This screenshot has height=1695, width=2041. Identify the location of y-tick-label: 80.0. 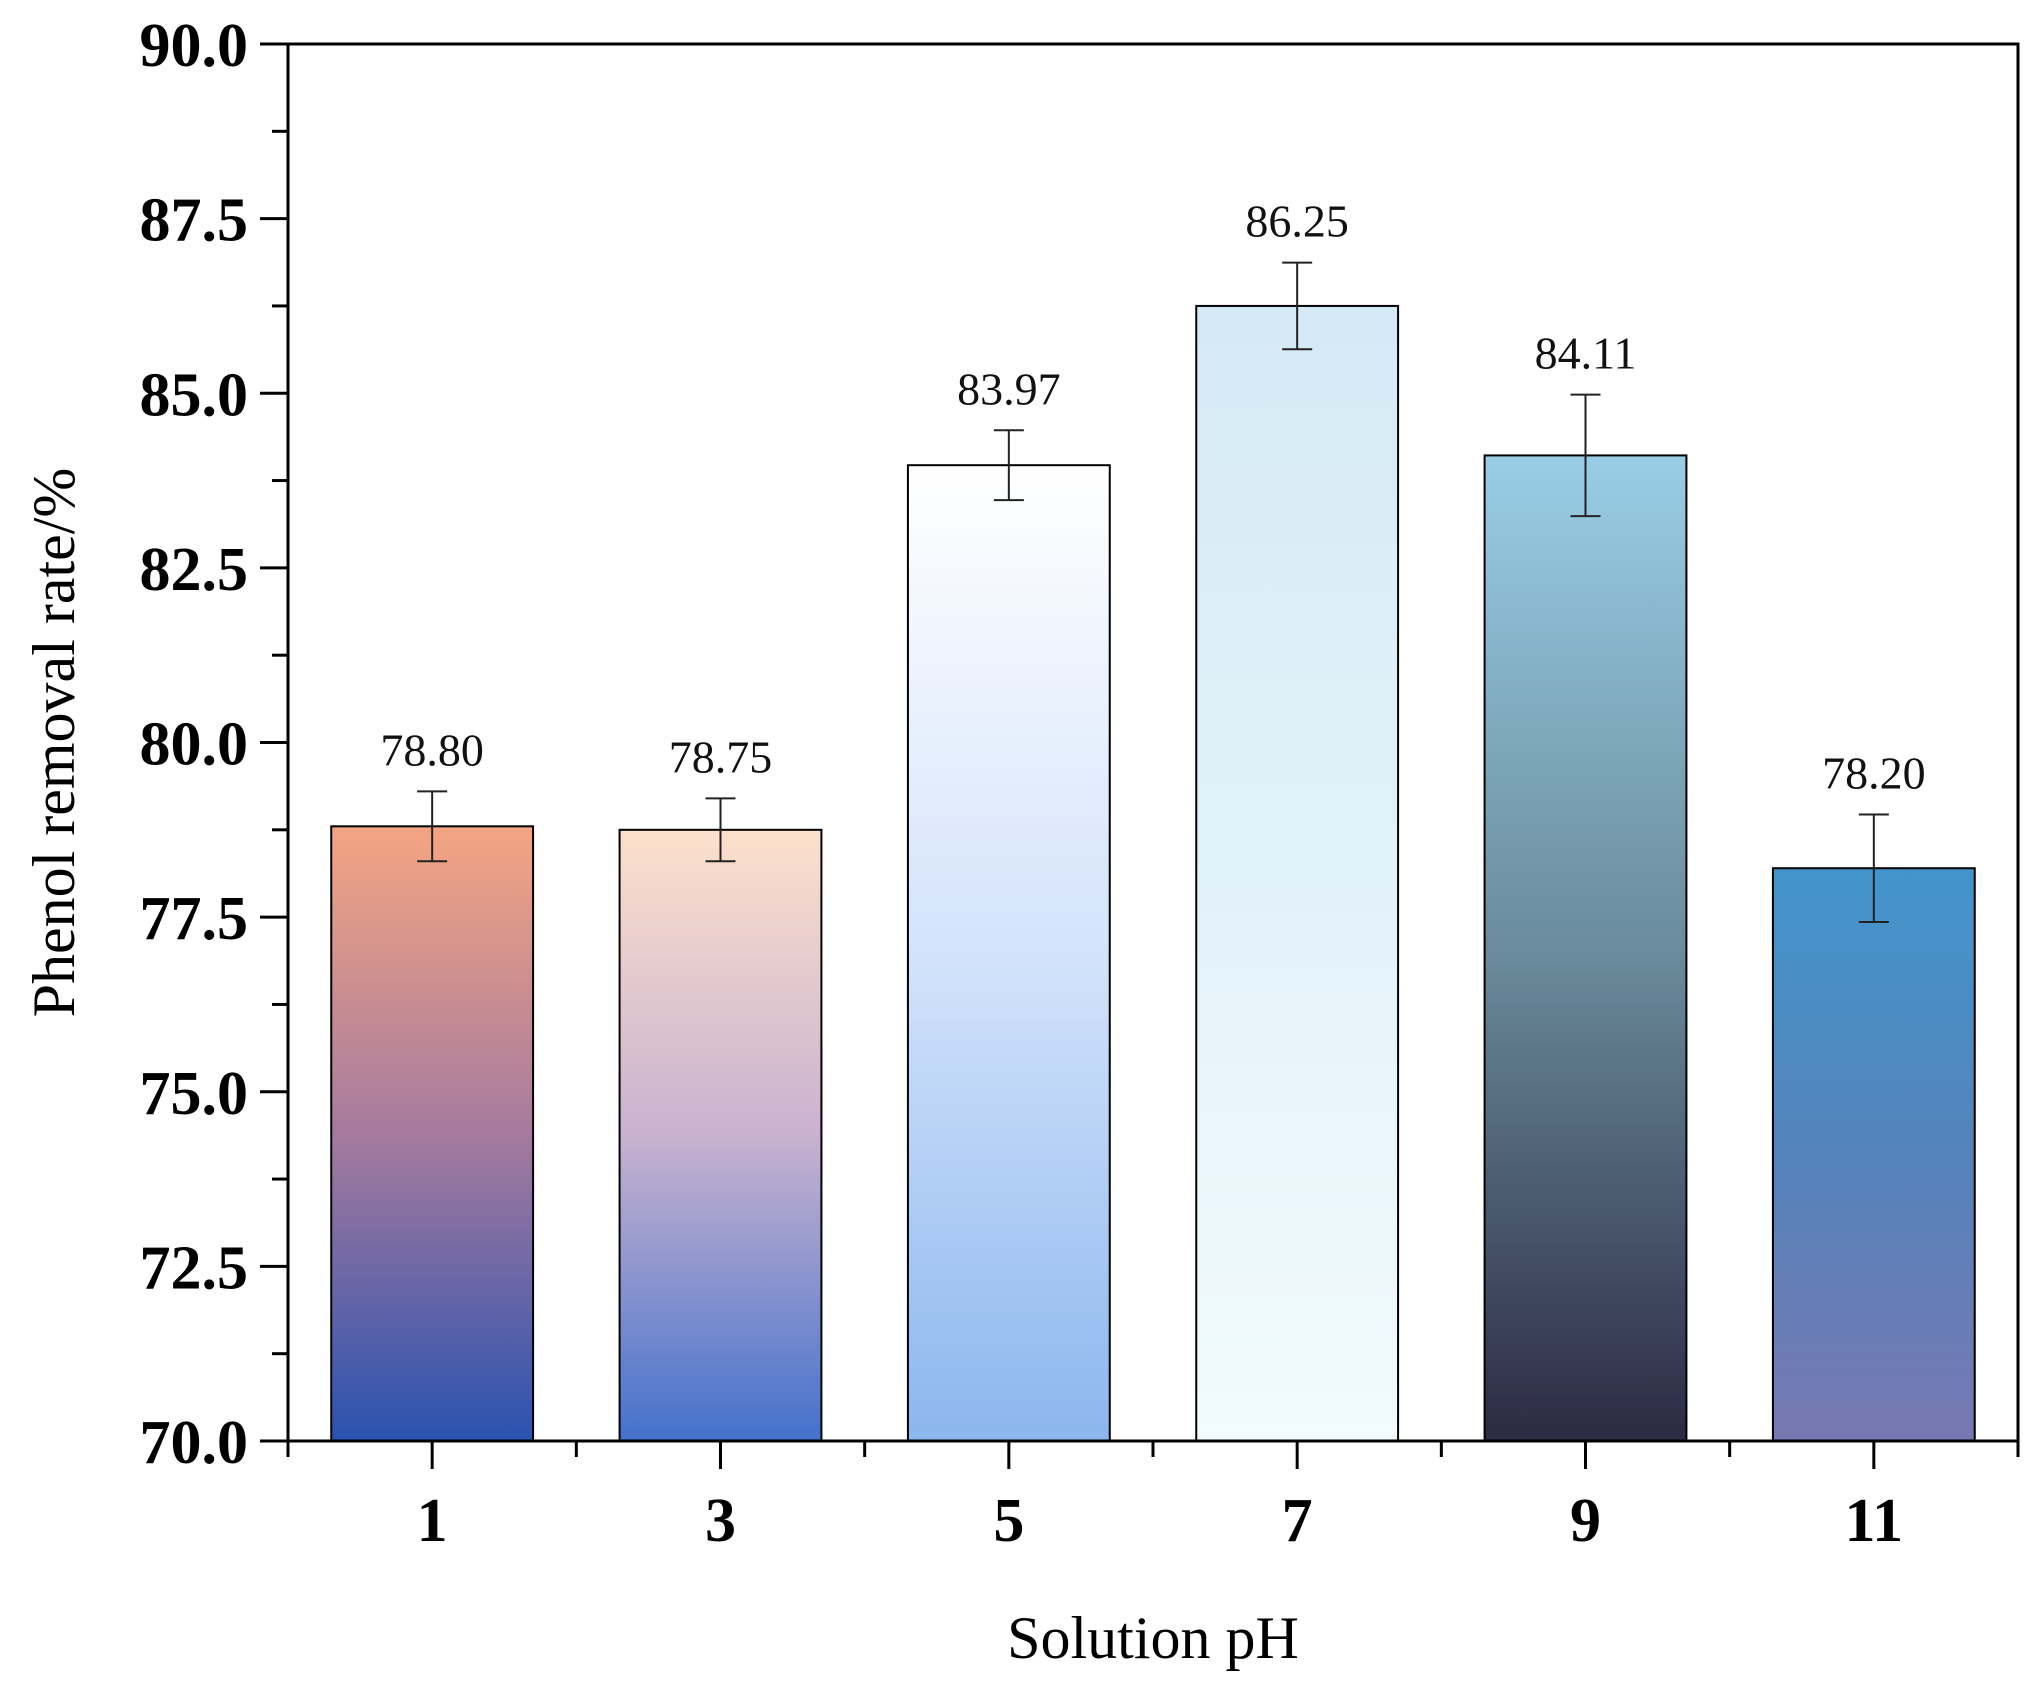
(194, 745).